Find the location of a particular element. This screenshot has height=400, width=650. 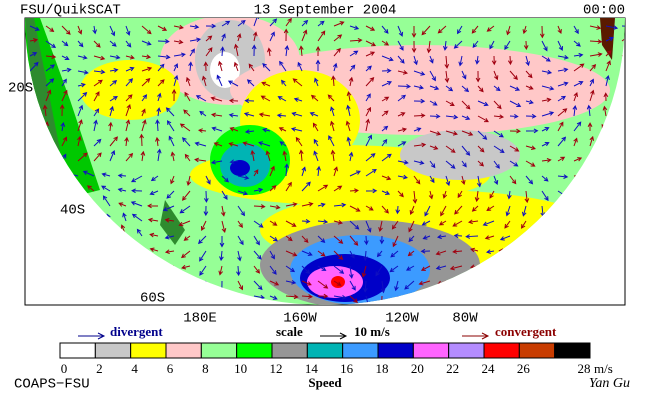

divergent-label: divergent is located at coordinates (136, 331).